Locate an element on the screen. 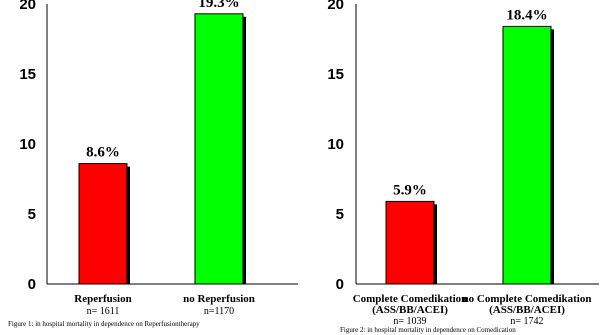 This screenshot has width=600, height=335. chart1-value-label: 8.6% is located at coordinates (103, 153).